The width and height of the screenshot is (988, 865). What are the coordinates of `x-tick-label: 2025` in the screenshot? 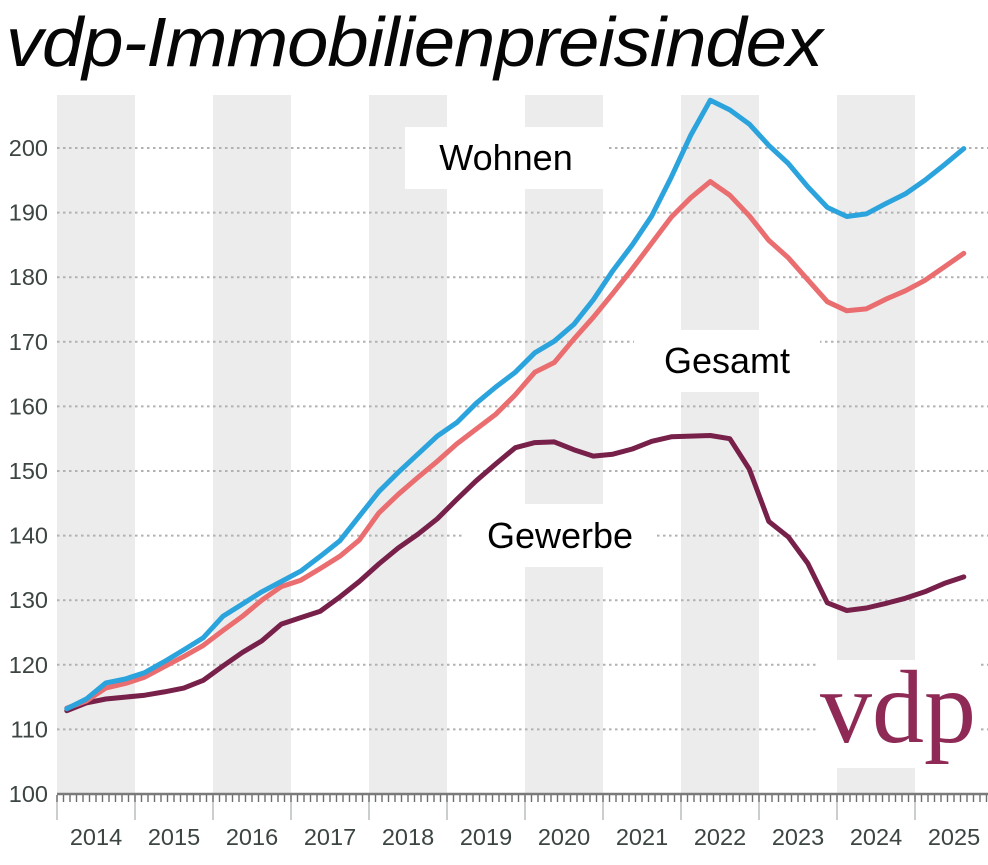 It's located at (954, 837).